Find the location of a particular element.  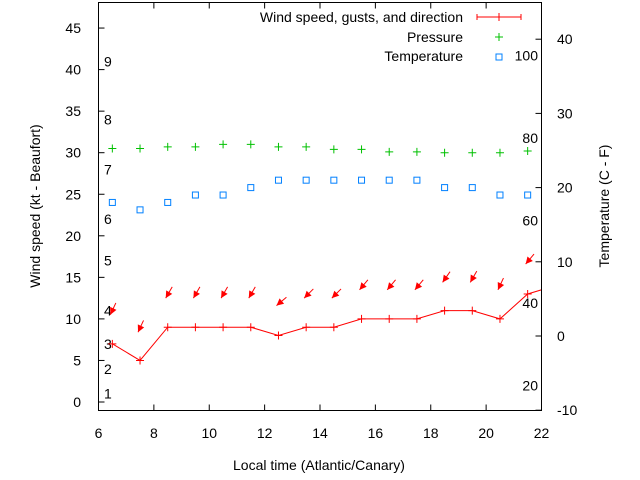

legend-swatch-temperature is located at coordinates (499, 57).